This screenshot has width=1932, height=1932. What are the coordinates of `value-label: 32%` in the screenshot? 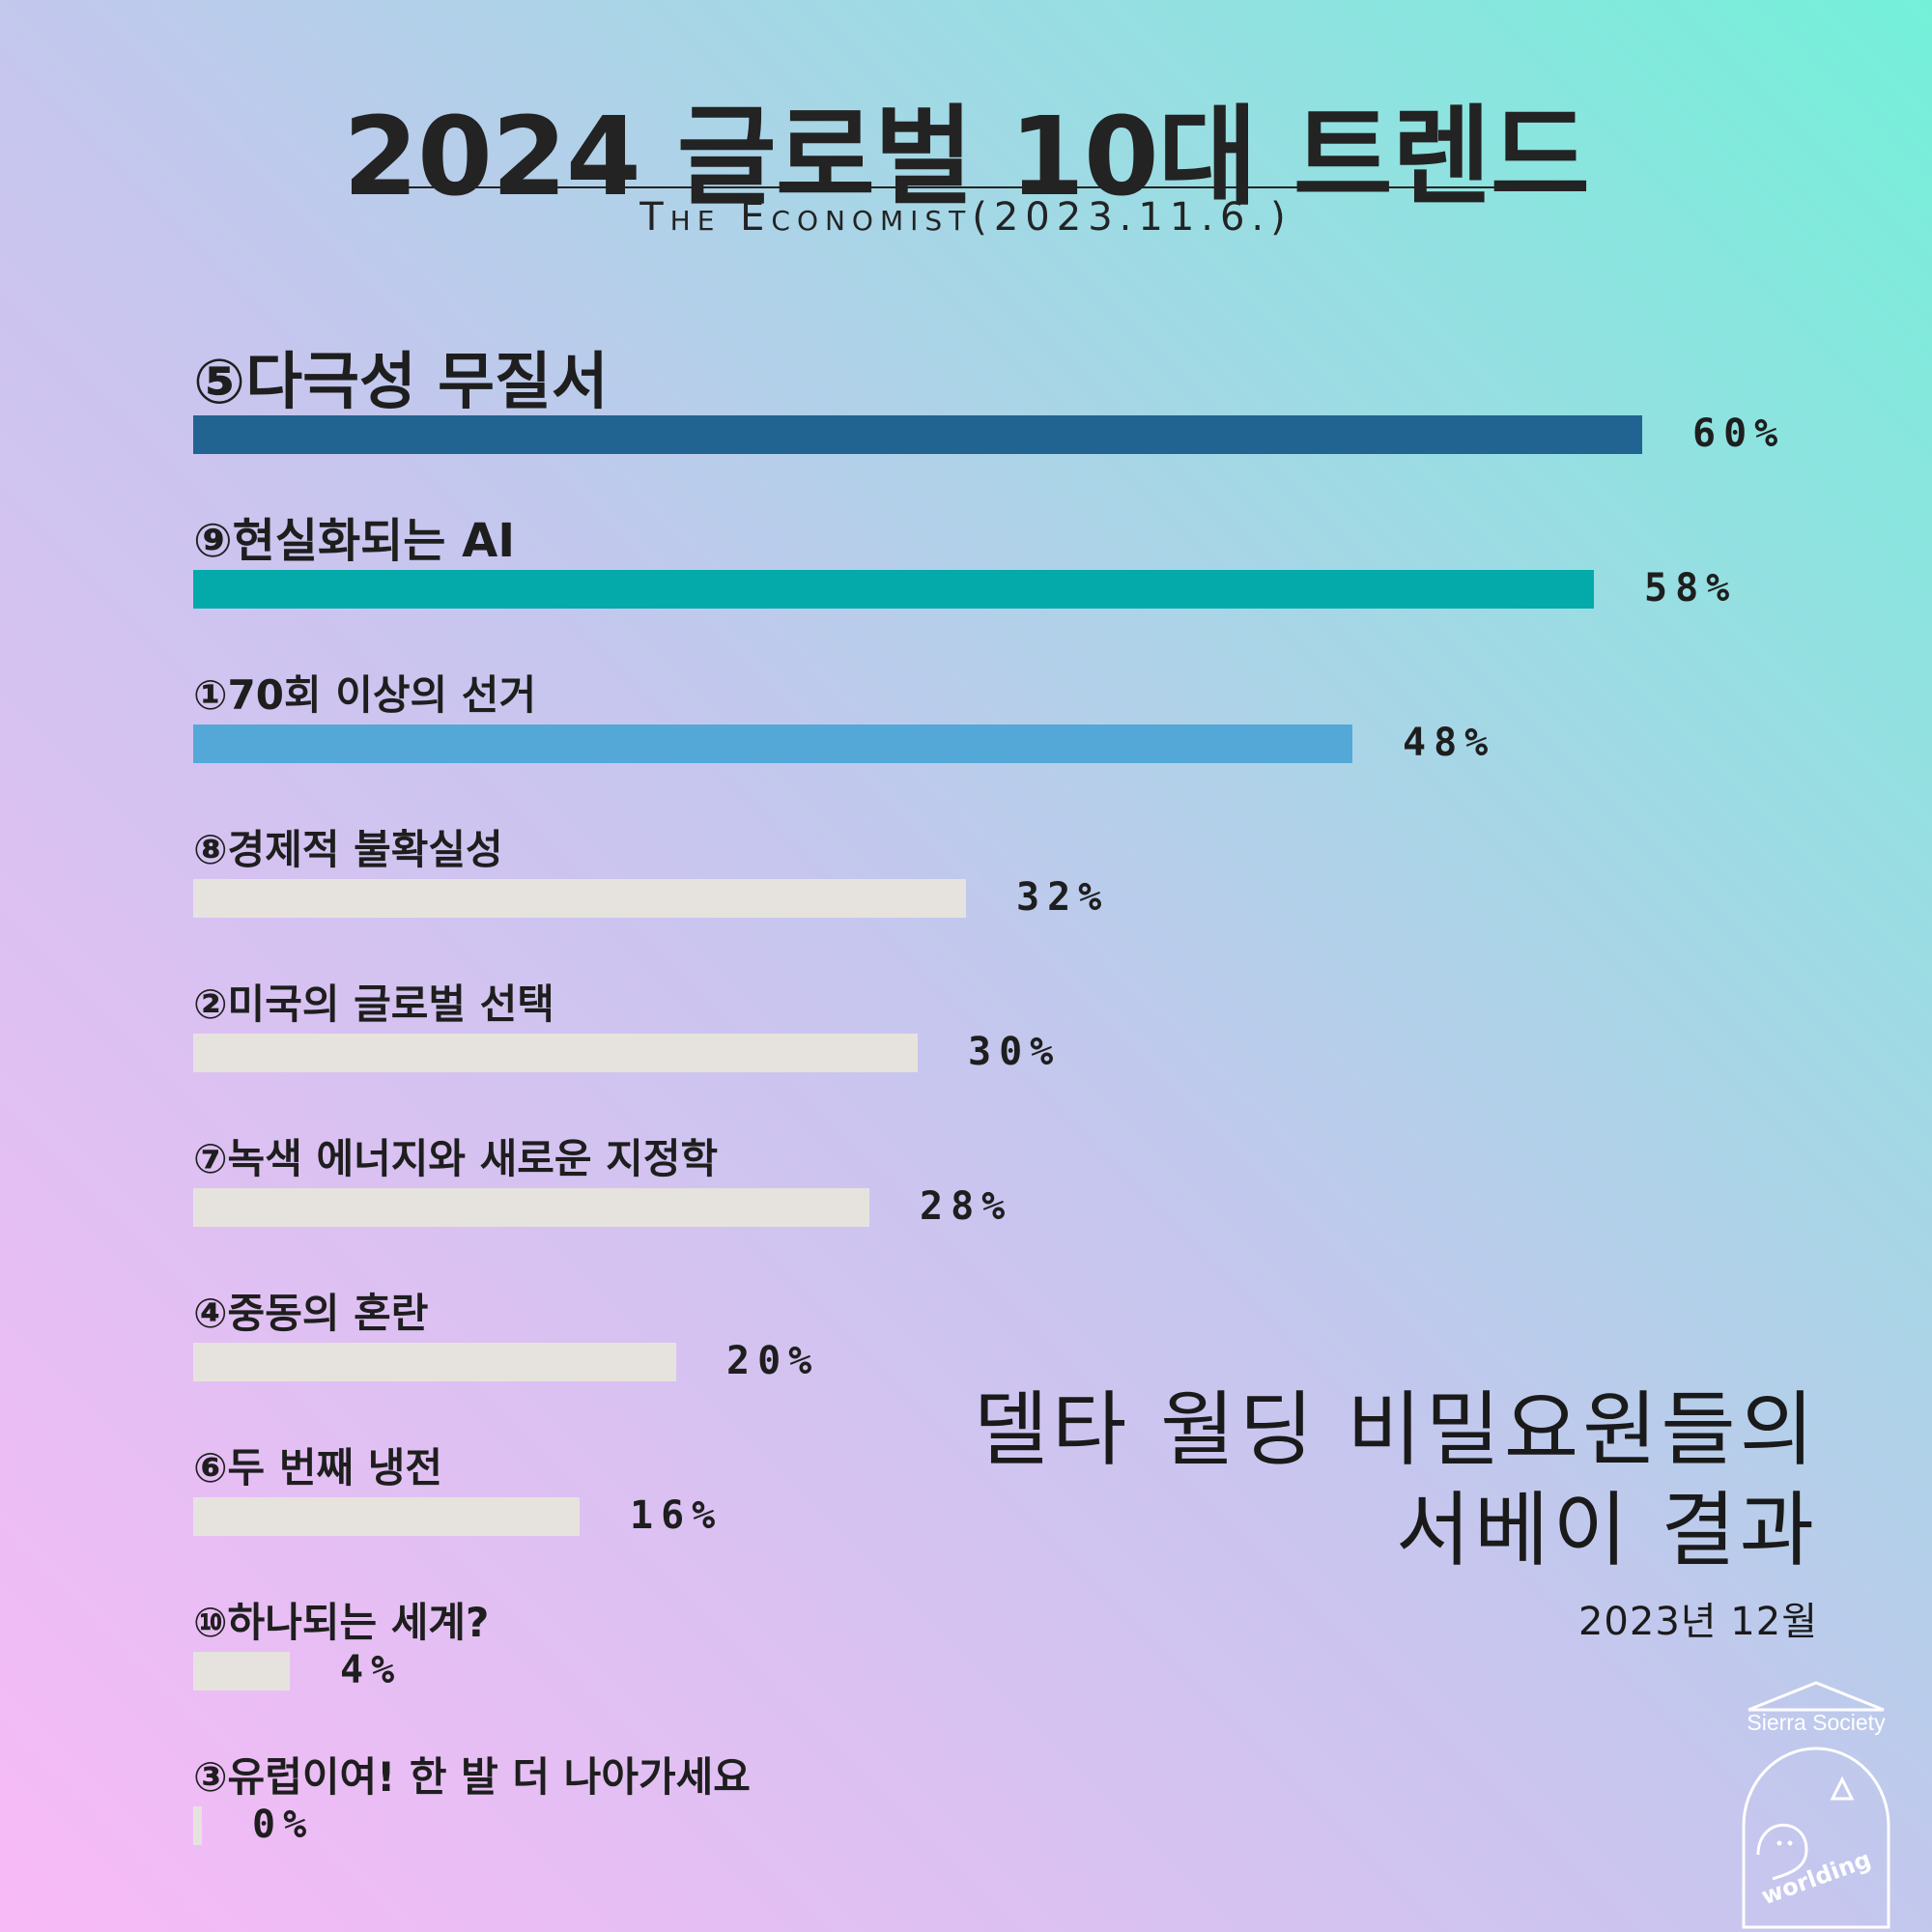 It's located at (1063, 897).